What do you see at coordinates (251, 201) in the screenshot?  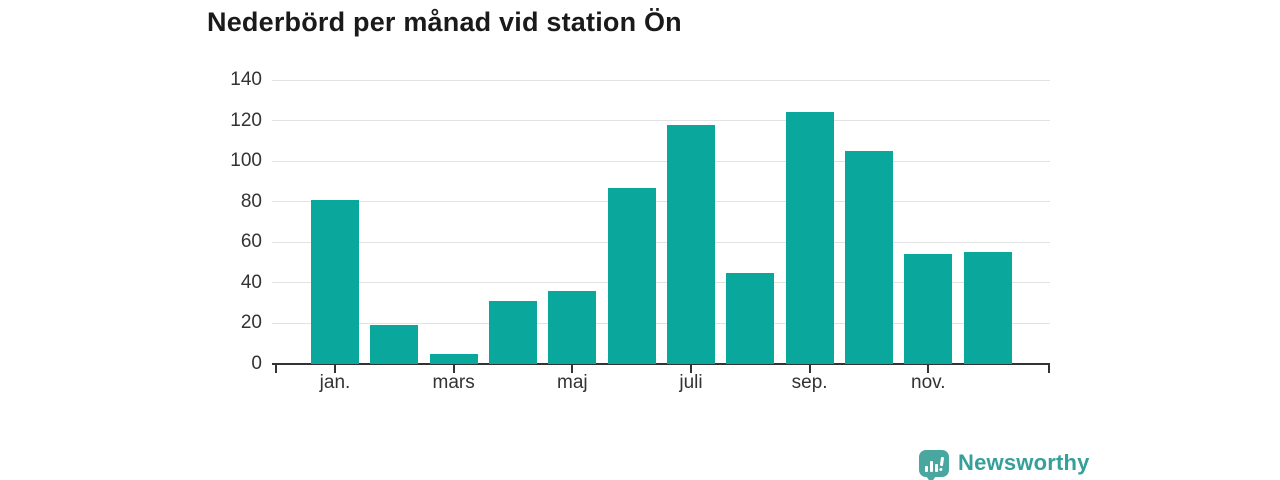 I see `y-tick-label-80: 80` at bounding box center [251, 201].